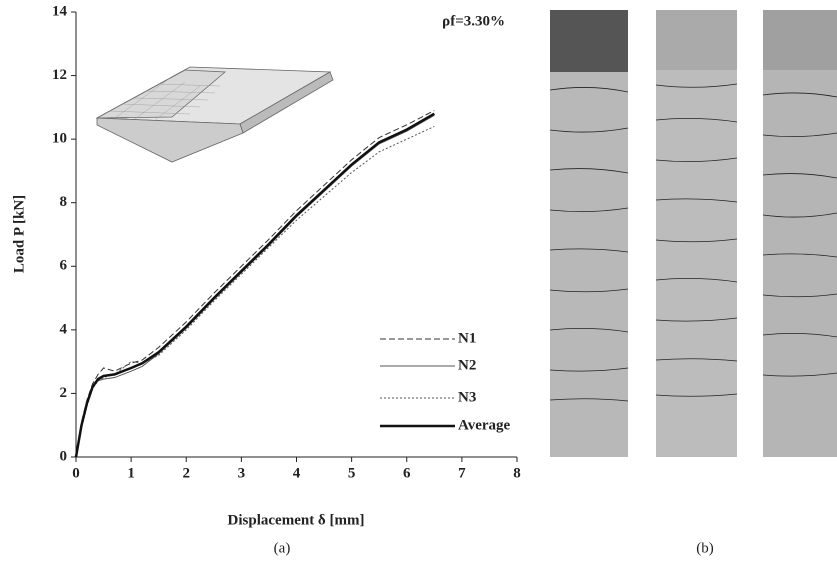 This screenshot has height=564, width=837. I want to click on y-tick-label: 0, so click(64, 456).